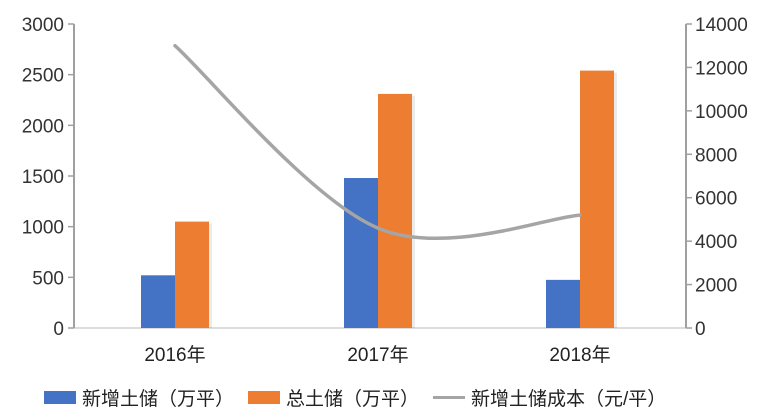 The width and height of the screenshot is (764, 420). What do you see at coordinates (43, 25) in the screenshot?
I see `left-tick-label: 3000` at bounding box center [43, 25].